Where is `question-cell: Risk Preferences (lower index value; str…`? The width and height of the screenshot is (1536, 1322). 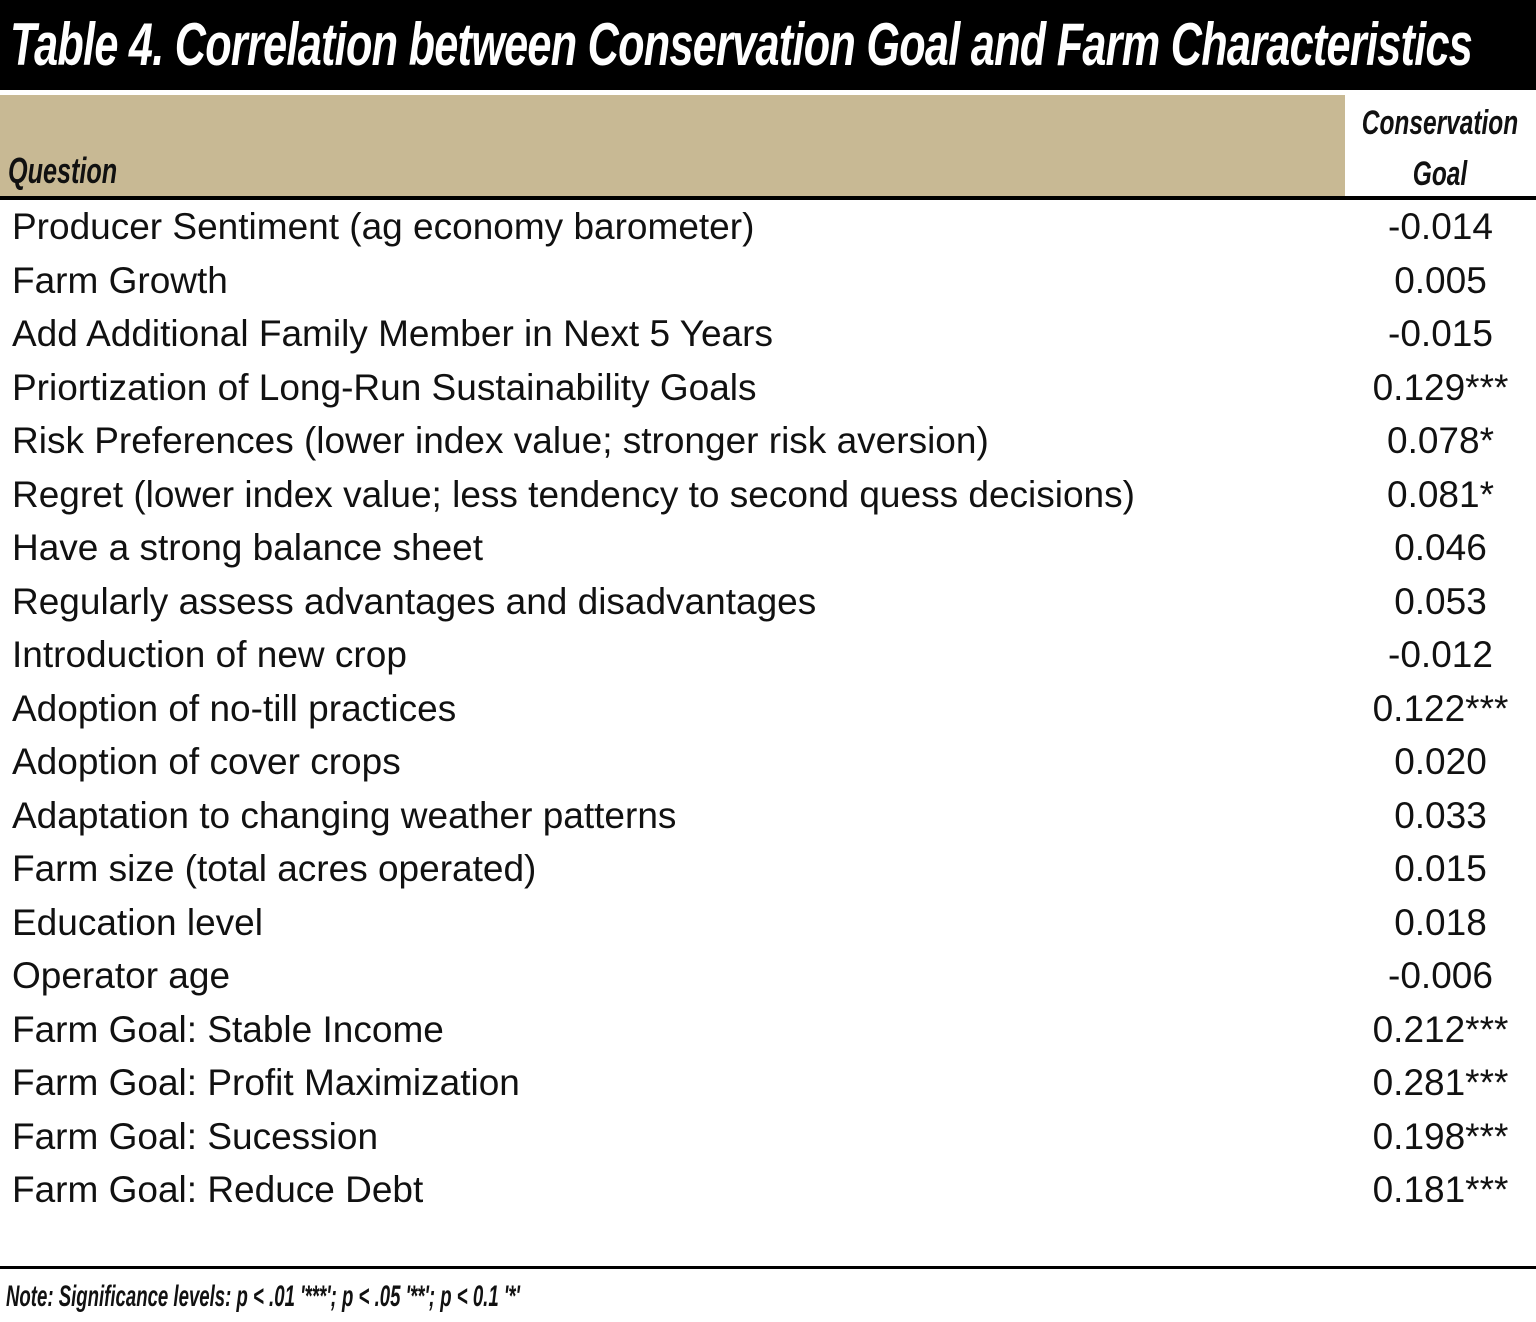
question-cell: Risk Preferences (lower index value; str… is located at coordinates (500, 440).